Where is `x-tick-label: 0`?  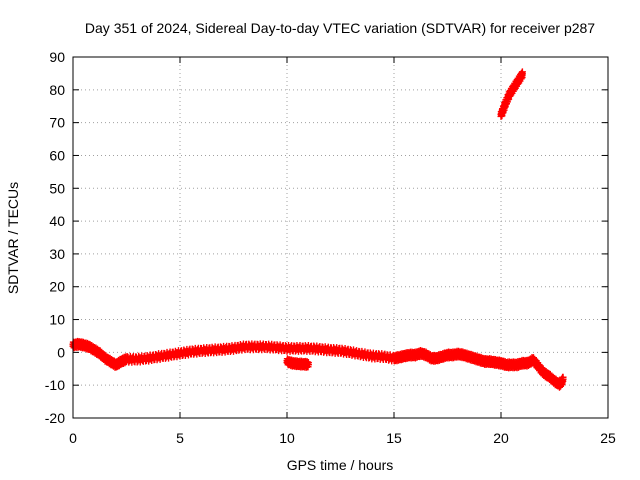
x-tick-label: 0 is located at coordinates (73, 438).